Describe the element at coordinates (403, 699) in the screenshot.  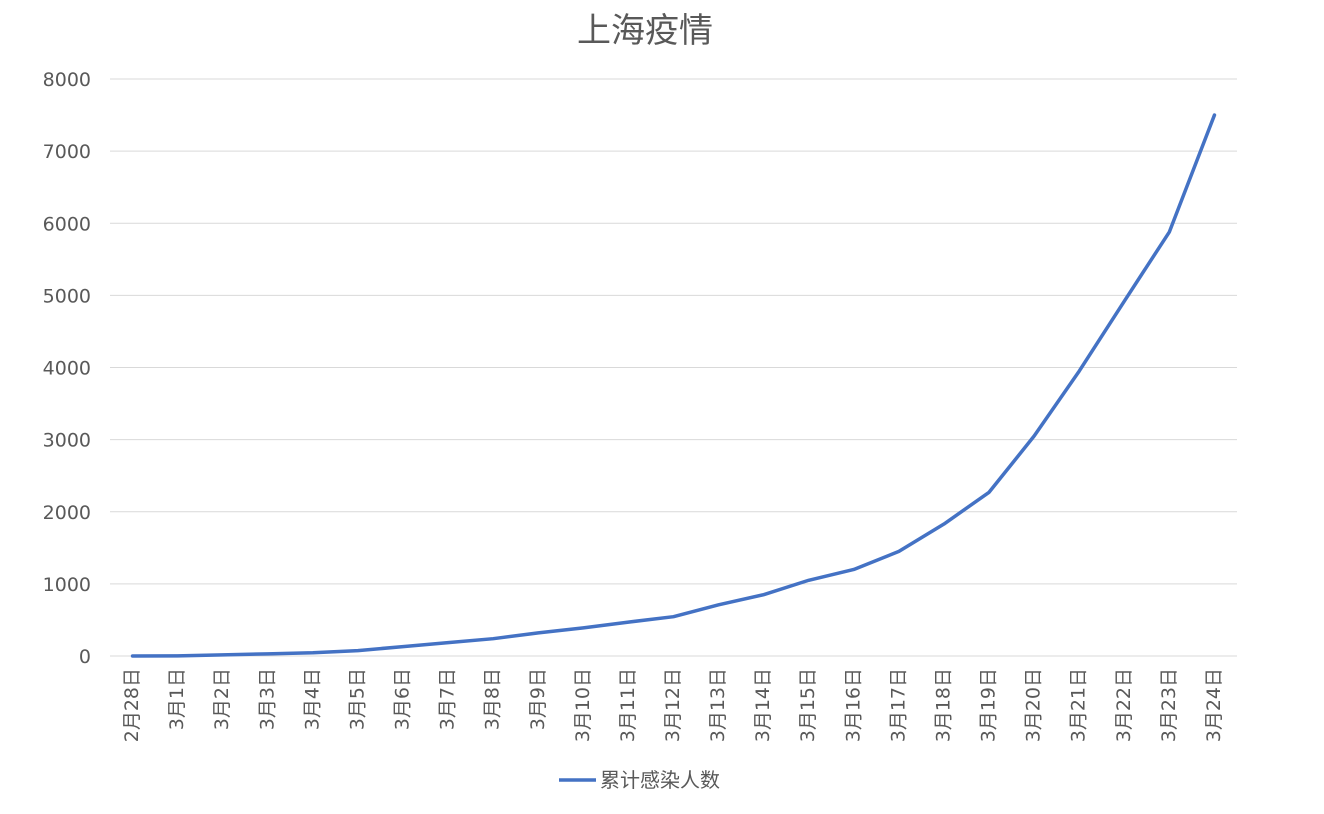
I see `x-tick-label: 3月6日` at that location.